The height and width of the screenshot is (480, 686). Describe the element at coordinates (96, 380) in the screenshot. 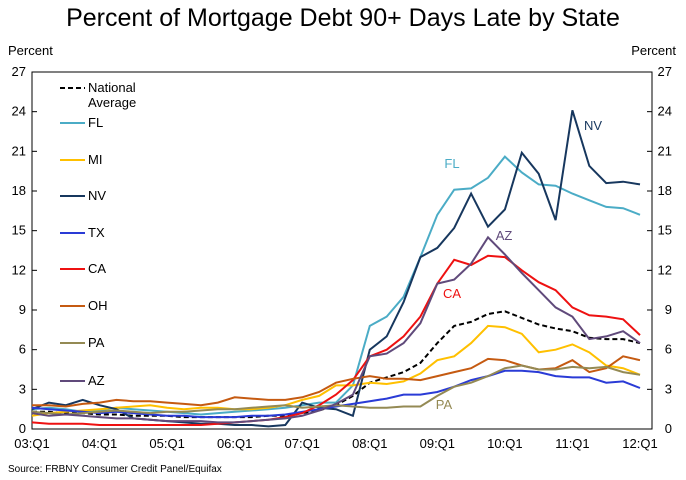

I see `legend-label: AZ` at that location.